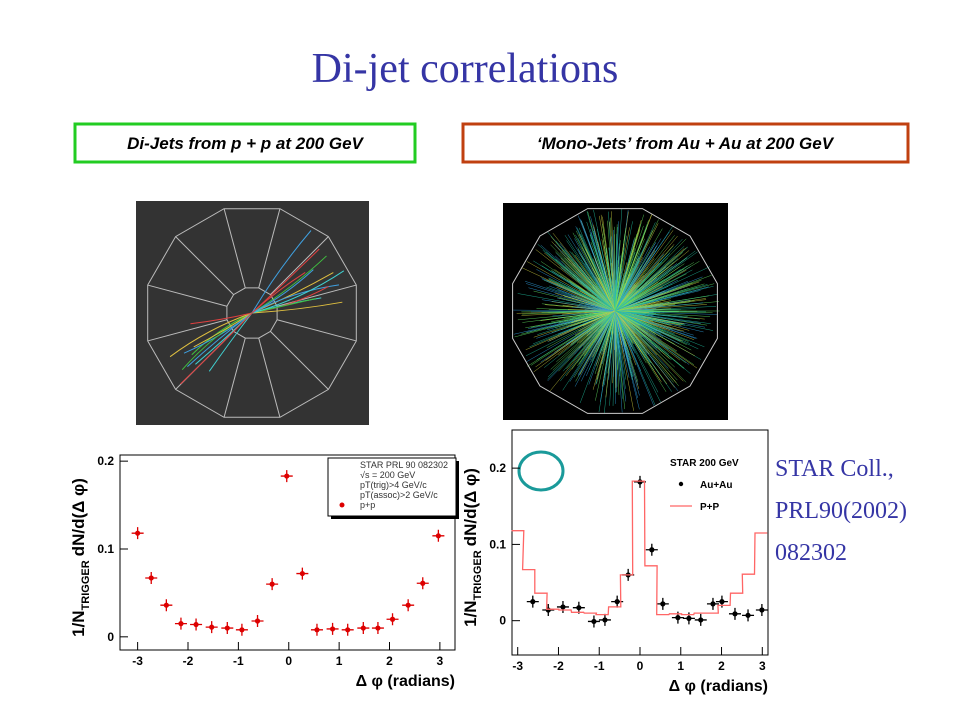 This screenshot has width=960, height=720. What do you see at coordinates (465, 69) in the screenshot?
I see `slide-title: Di-jet correlations` at bounding box center [465, 69].